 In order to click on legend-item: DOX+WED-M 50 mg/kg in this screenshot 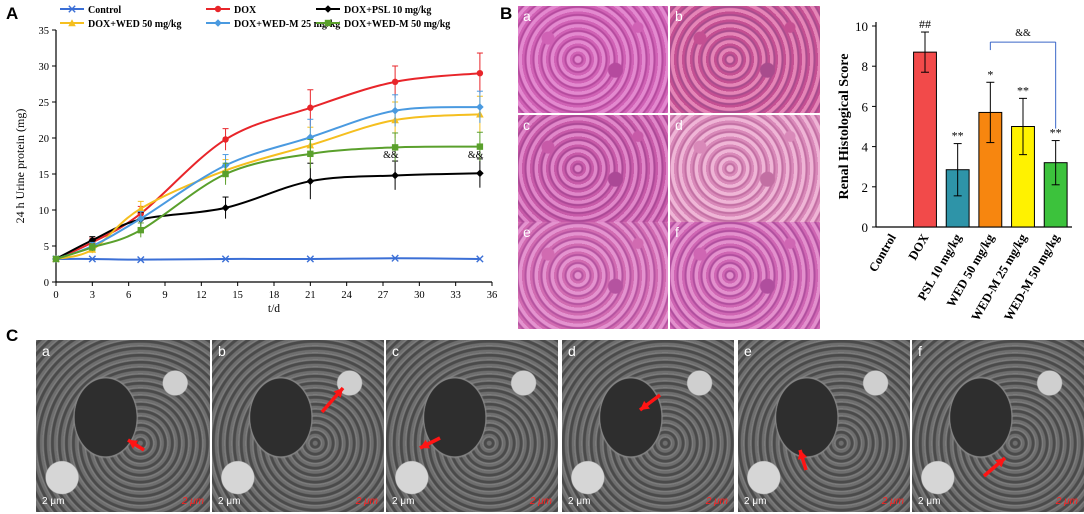, I will do `click(383, 24)`.